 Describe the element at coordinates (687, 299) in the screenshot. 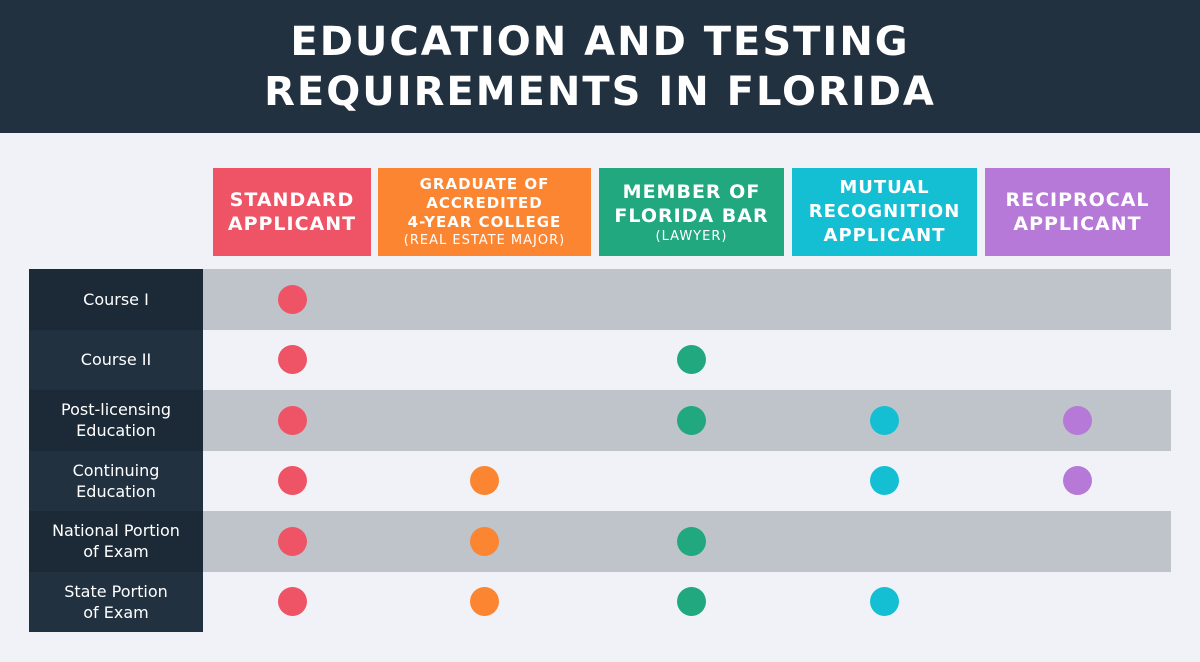

I see `row-band` at that location.